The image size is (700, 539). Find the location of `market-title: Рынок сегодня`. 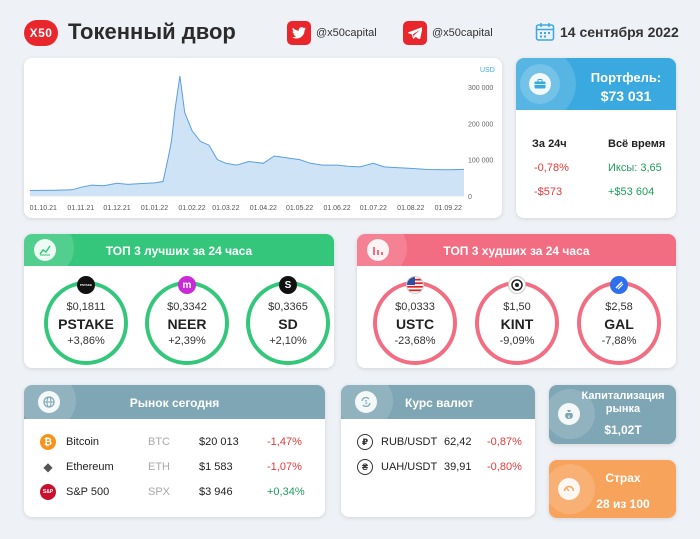

market-title: Рынок сегодня is located at coordinates (174, 403).